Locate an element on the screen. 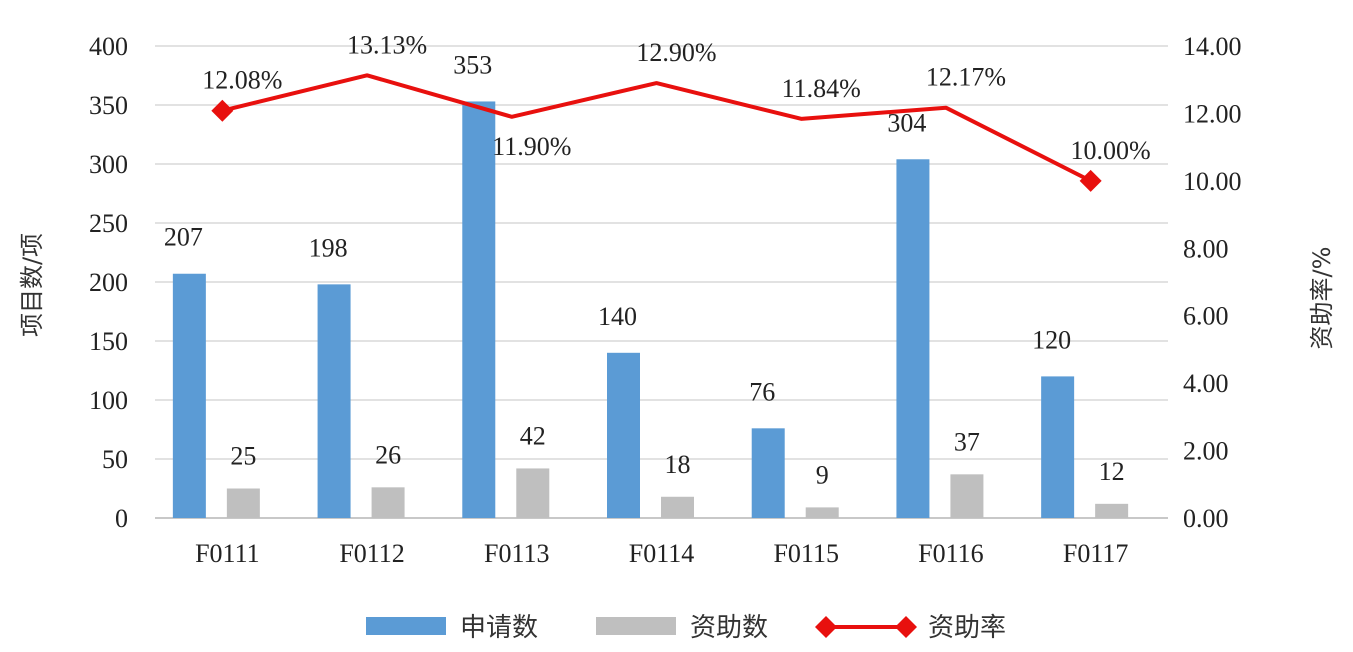 The width and height of the screenshot is (1353, 652). x-tick-label: F0111 is located at coordinates (227, 553).